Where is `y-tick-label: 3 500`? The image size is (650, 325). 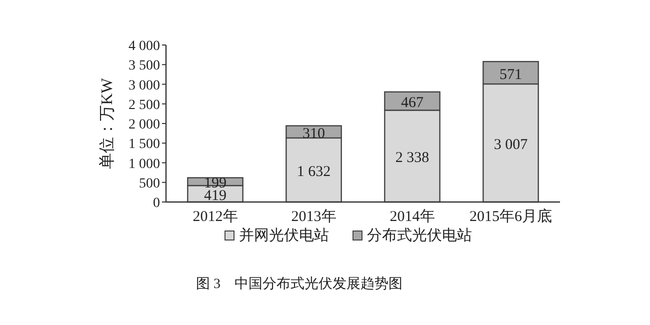 y-tick-label: 3 500 is located at coordinates (144, 66).